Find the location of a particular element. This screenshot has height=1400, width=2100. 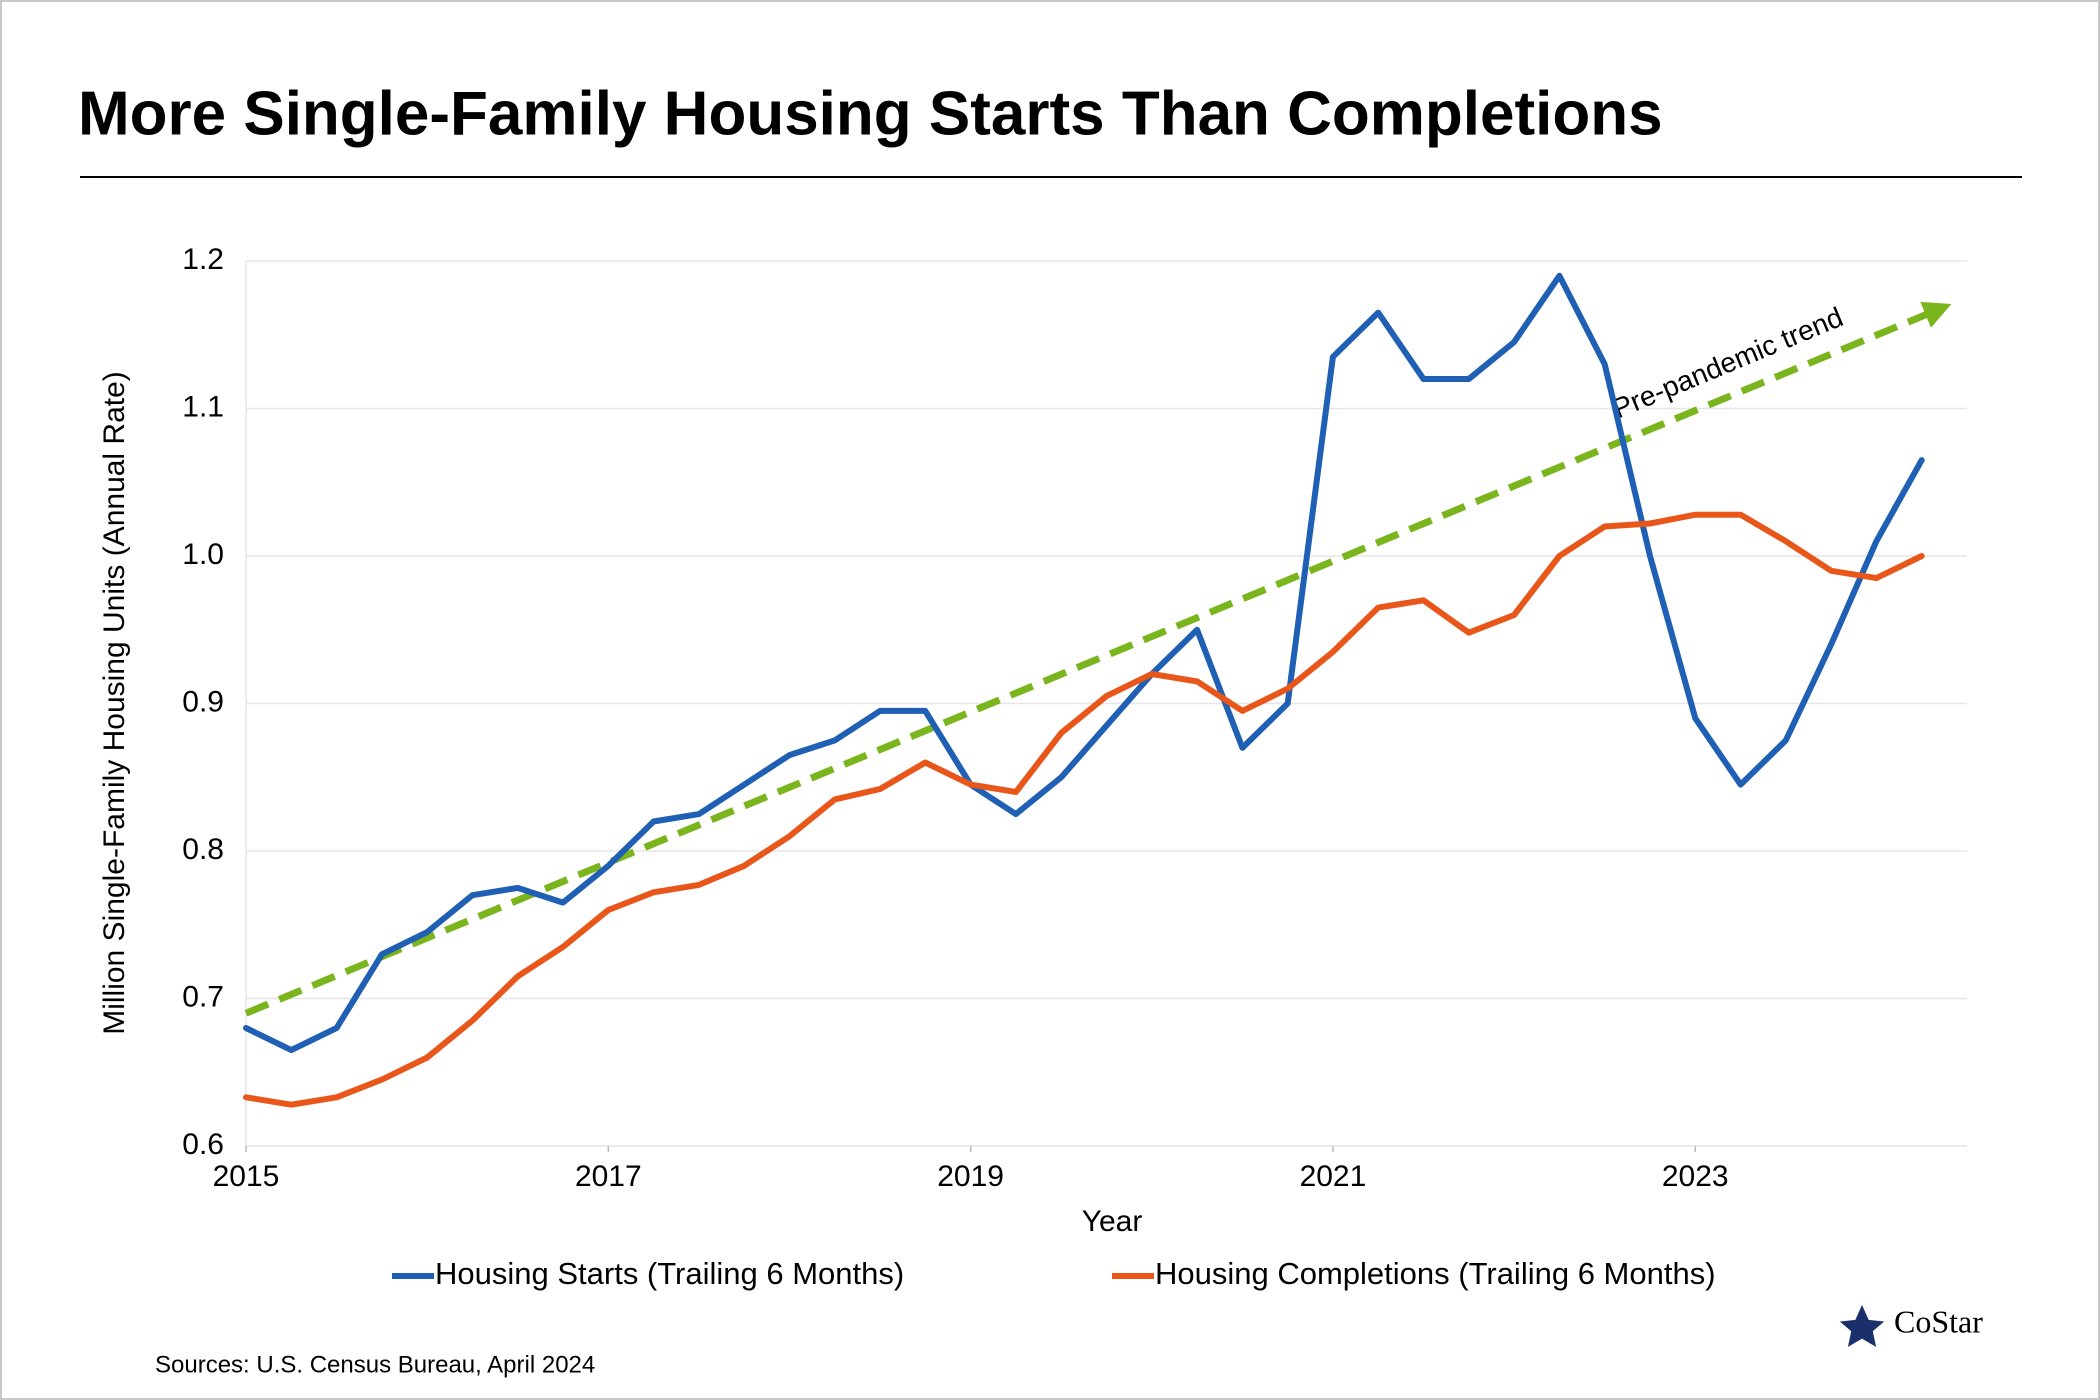

y-tick-label: 0.7 is located at coordinates (203, 996).